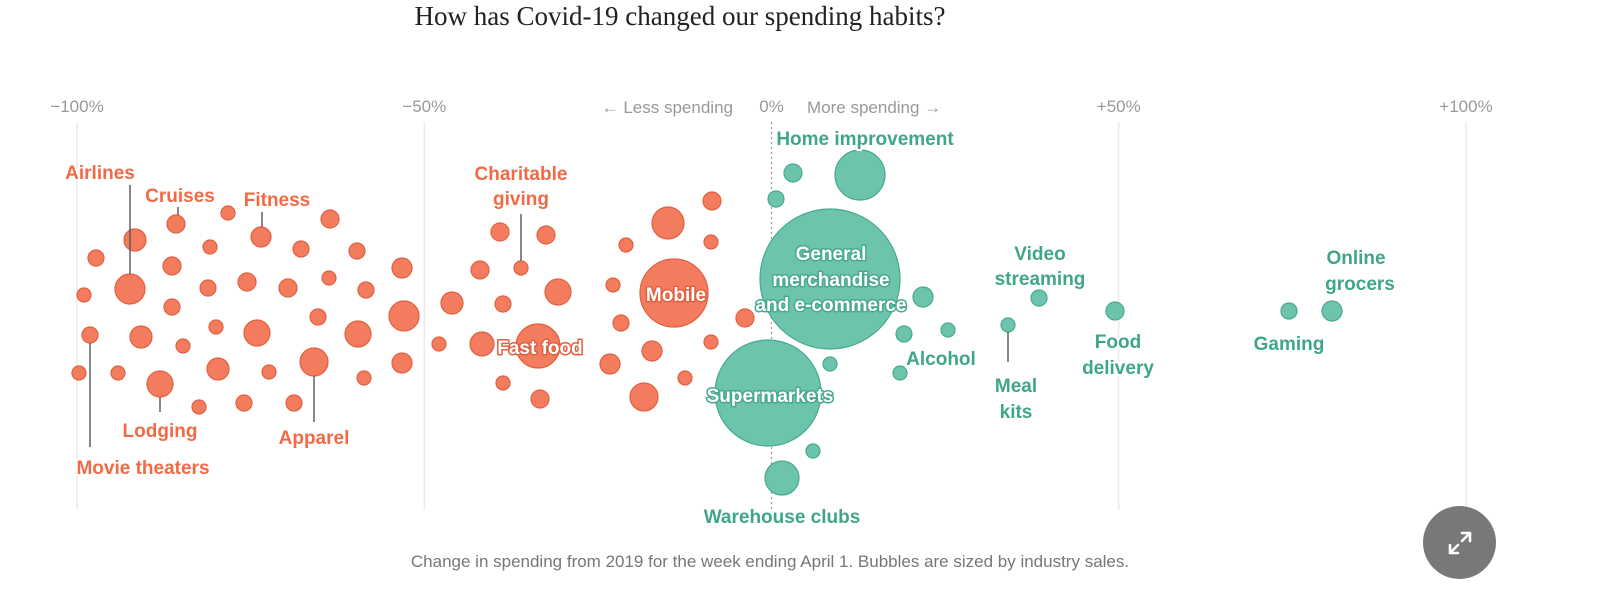  Describe the element at coordinates (521, 174) in the screenshot. I see `label-charitable-line1: Charitable` at that location.